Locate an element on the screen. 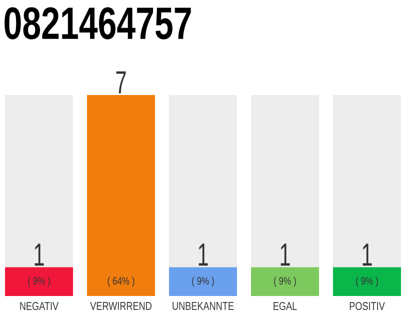 This screenshot has width=410, height=320. x-tick-label: EGAL is located at coordinates (285, 306).